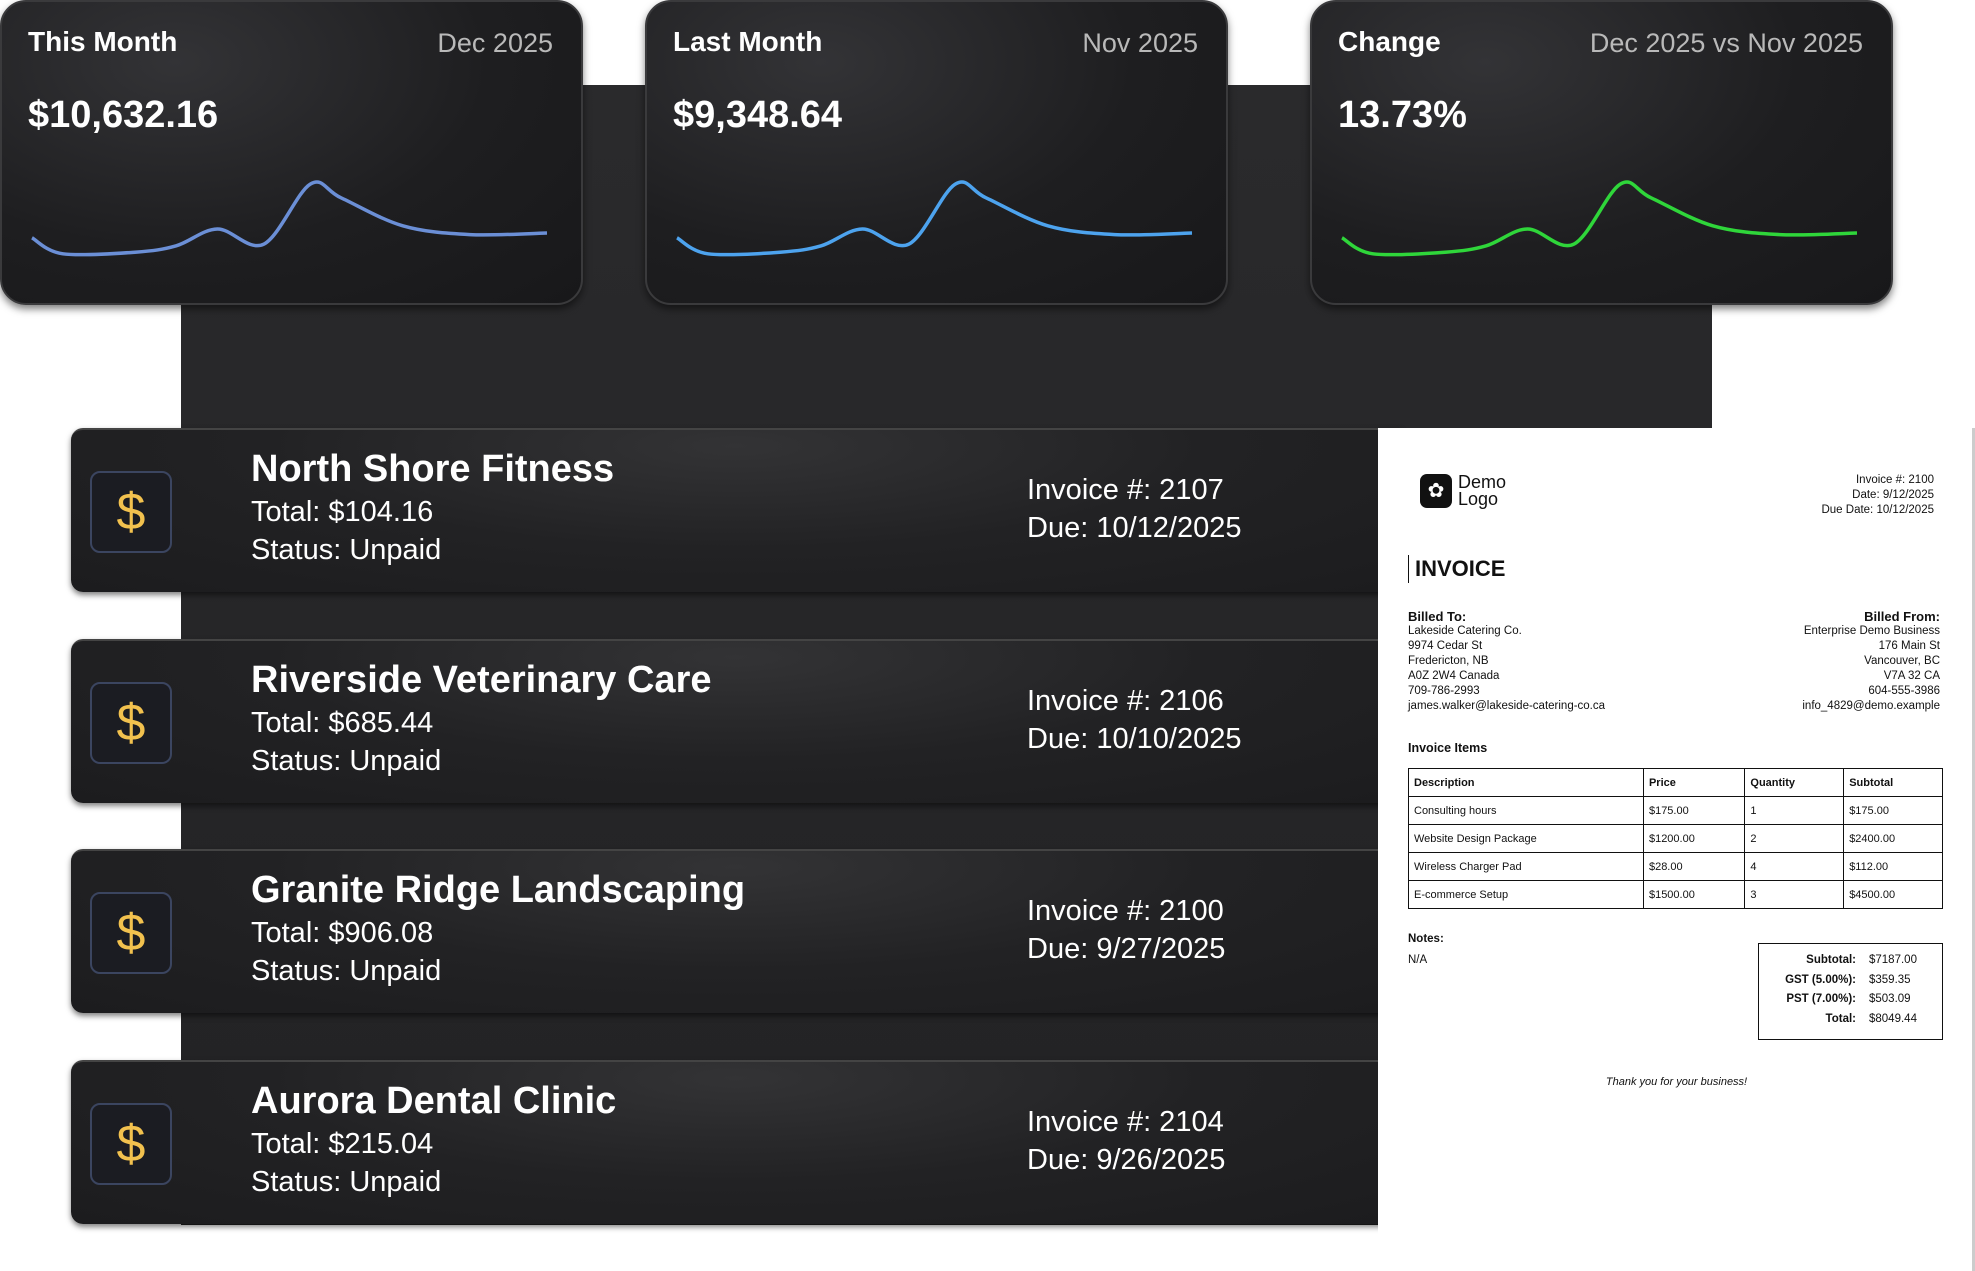 The width and height of the screenshot is (1975, 1271). Describe the element at coordinates (1125, 490) in the screenshot. I see `invoice-number: Invoice #: 2107` at that location.